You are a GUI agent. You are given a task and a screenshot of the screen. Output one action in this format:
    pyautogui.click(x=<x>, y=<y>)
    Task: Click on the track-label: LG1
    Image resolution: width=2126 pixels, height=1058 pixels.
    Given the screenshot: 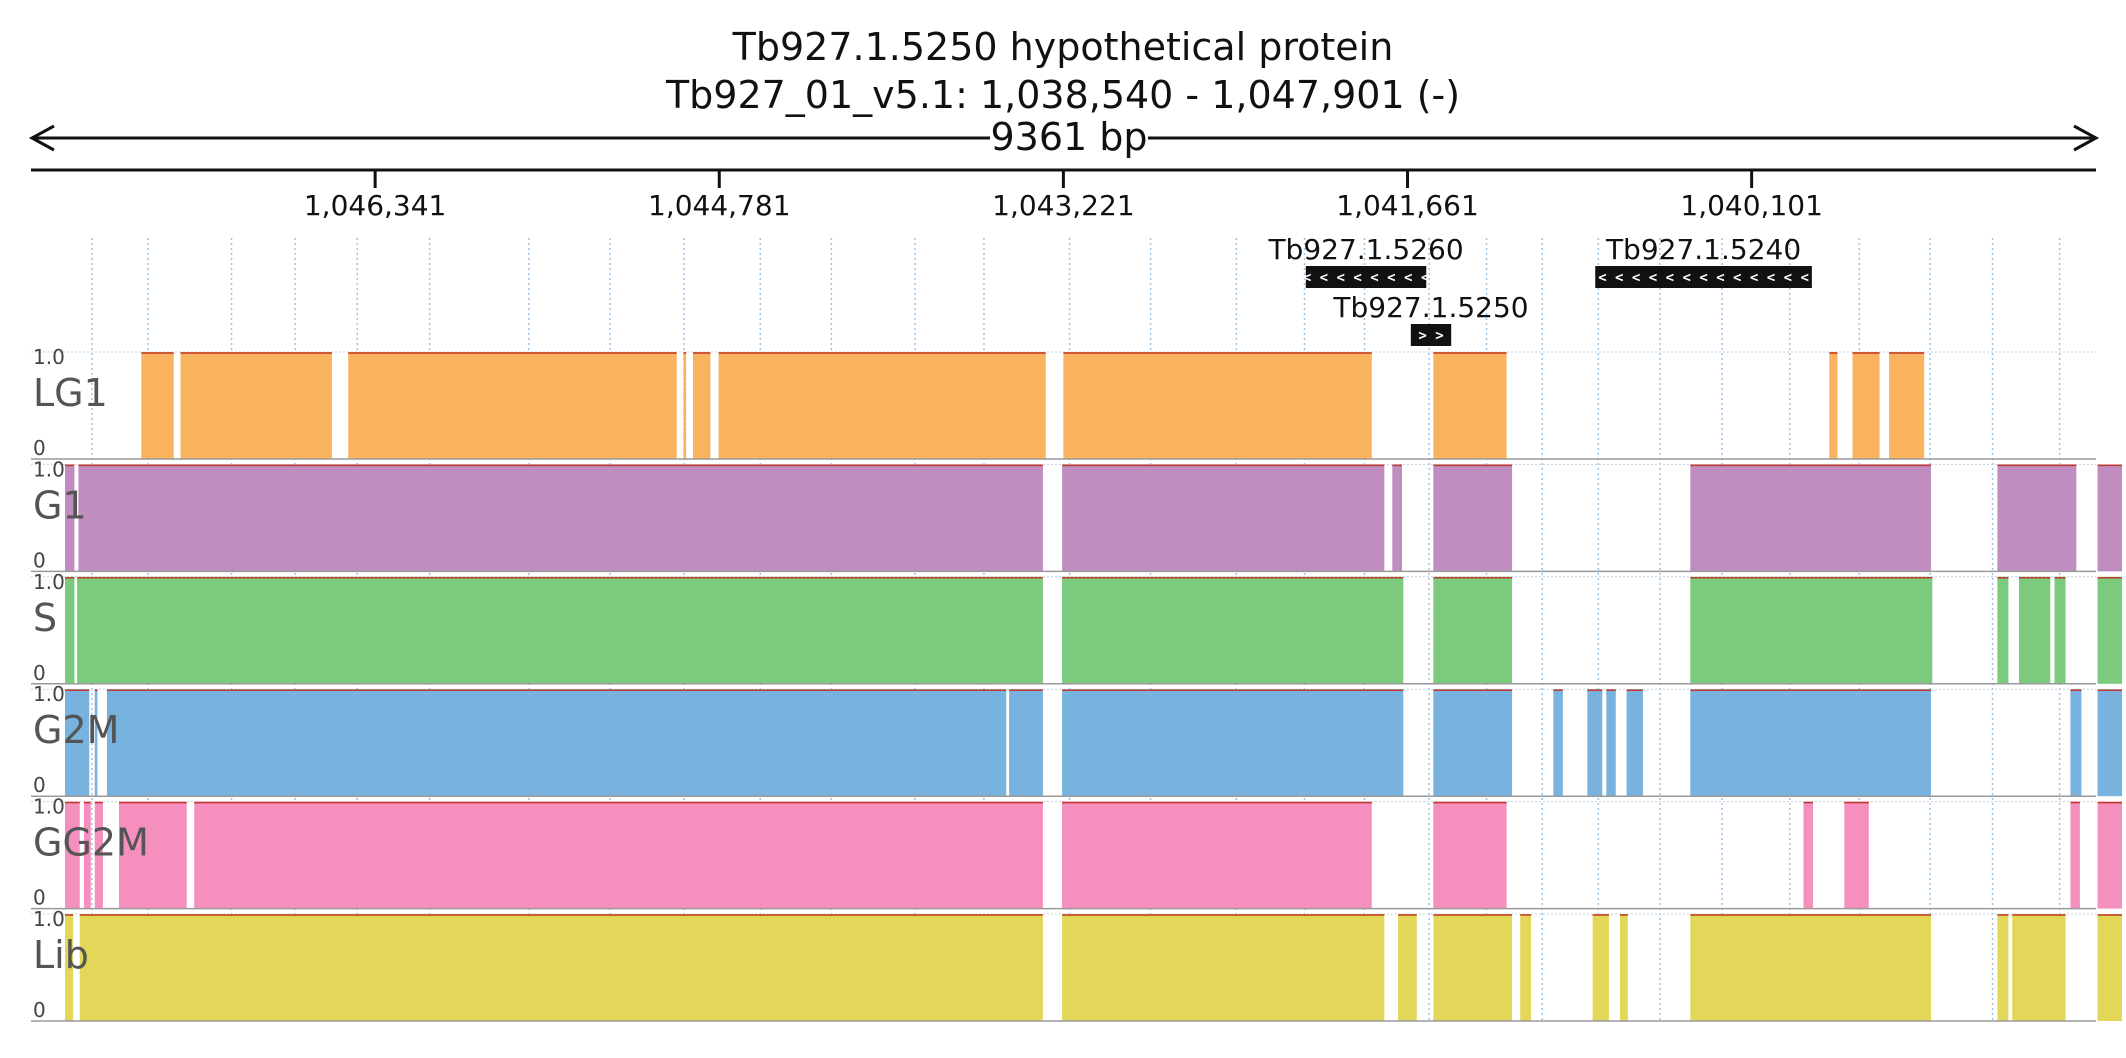 What is the action you would take?
    pyautogui.click(x=70, y=393)
    